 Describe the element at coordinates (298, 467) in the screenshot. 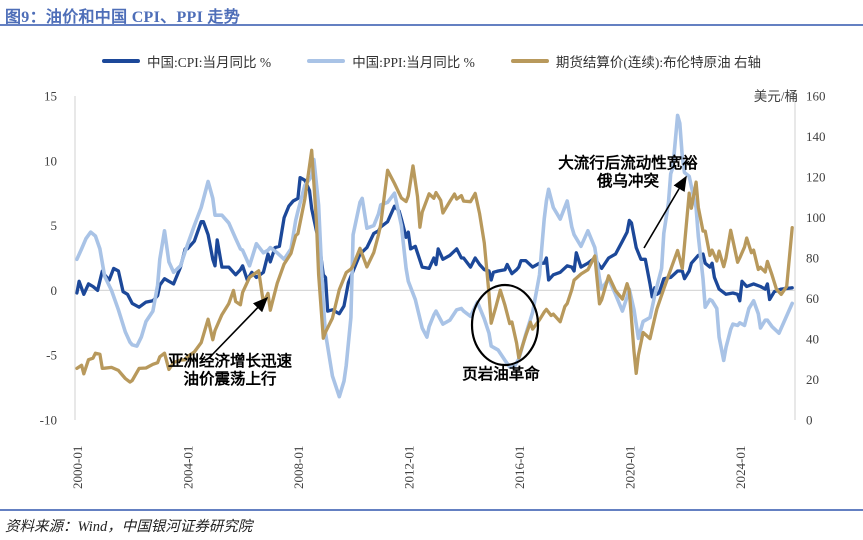

I see `svg-text: 2008-01` at that location.